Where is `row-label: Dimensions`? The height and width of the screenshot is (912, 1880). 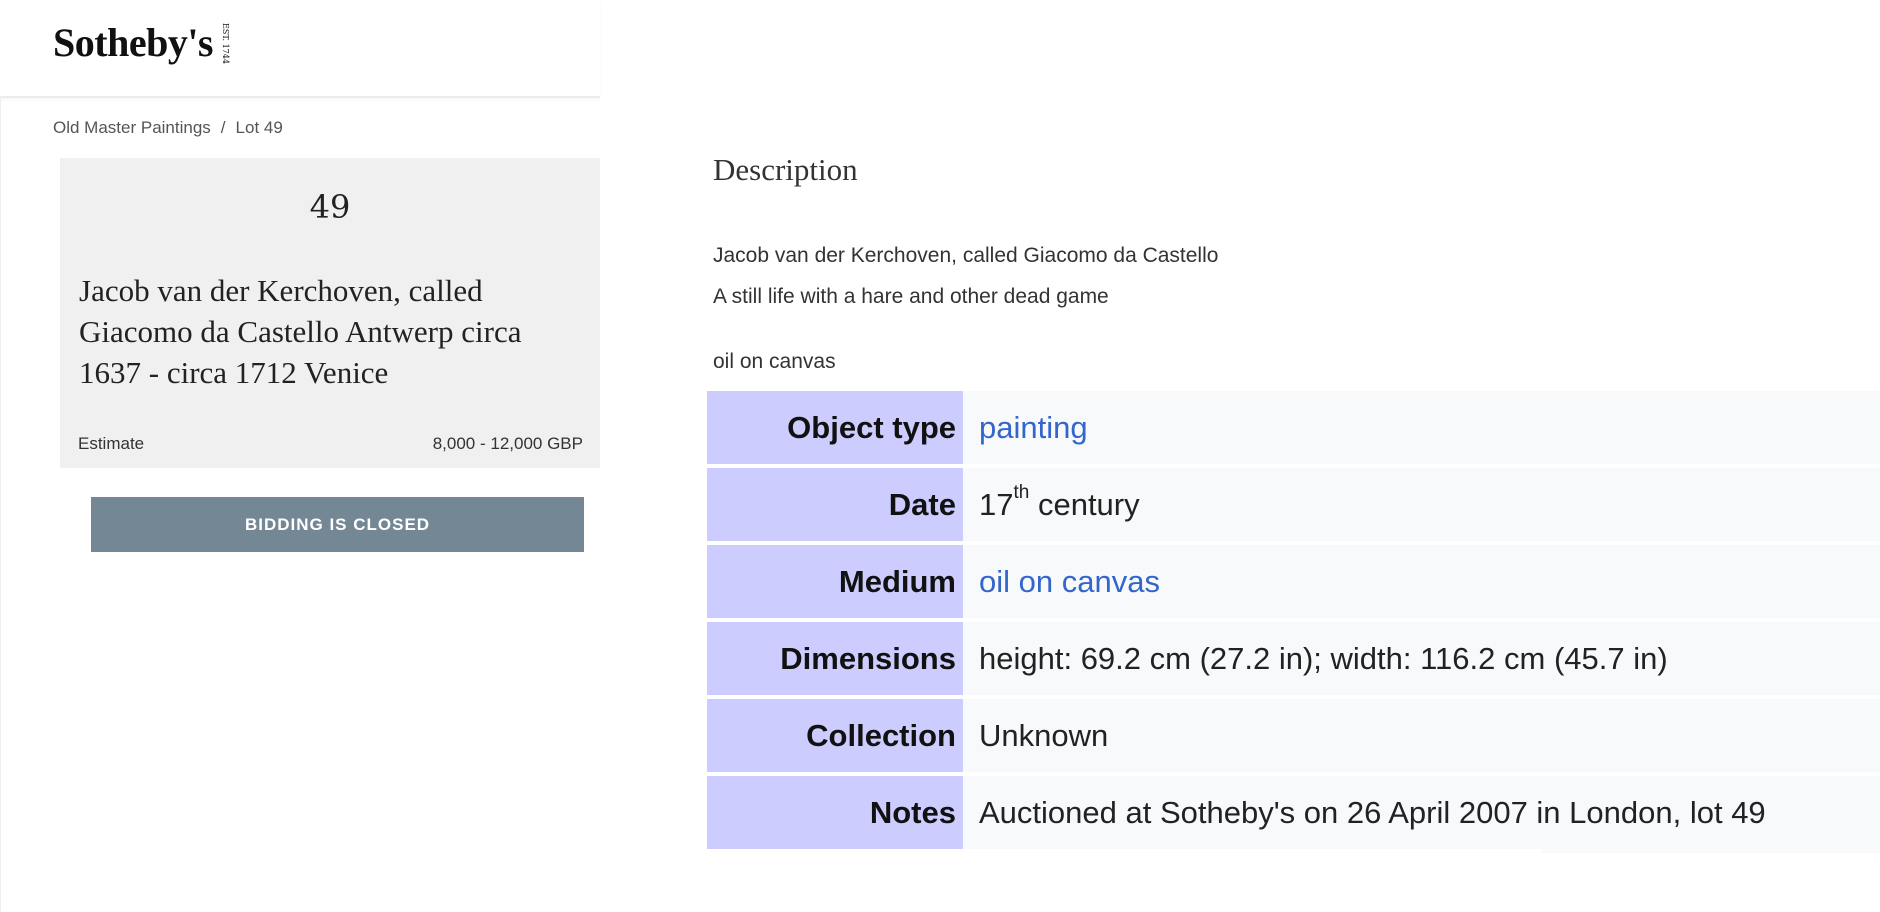
row-label: Dimensions is located at coordinates (835, 658).